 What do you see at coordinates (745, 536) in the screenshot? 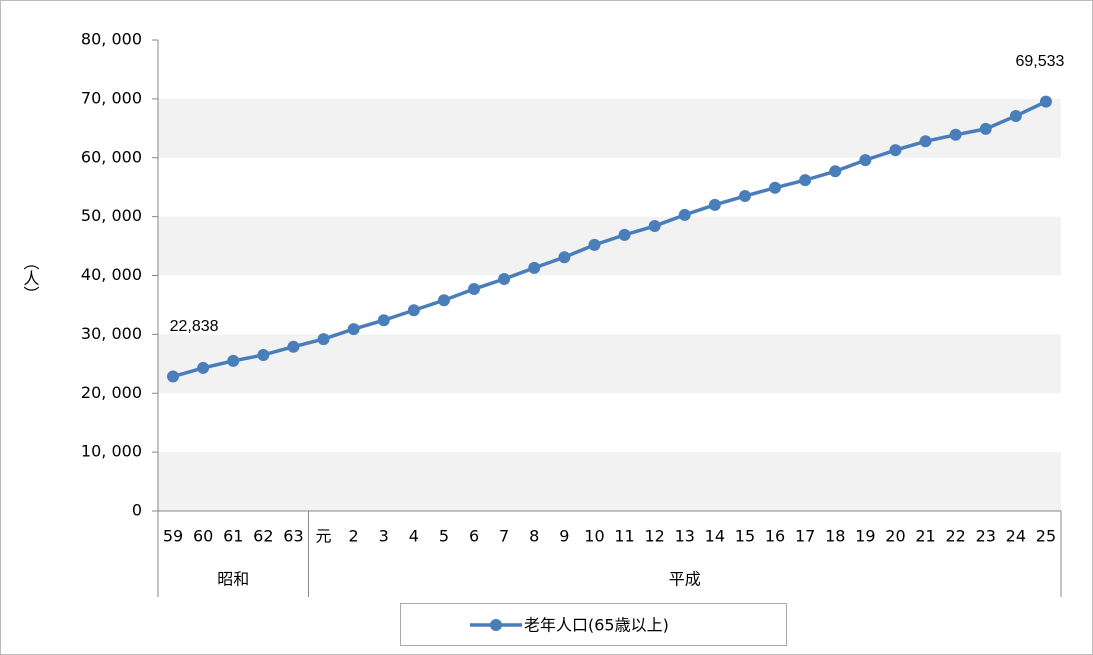
I see `x-tick-label: 15` at bounding box center [745, 536].